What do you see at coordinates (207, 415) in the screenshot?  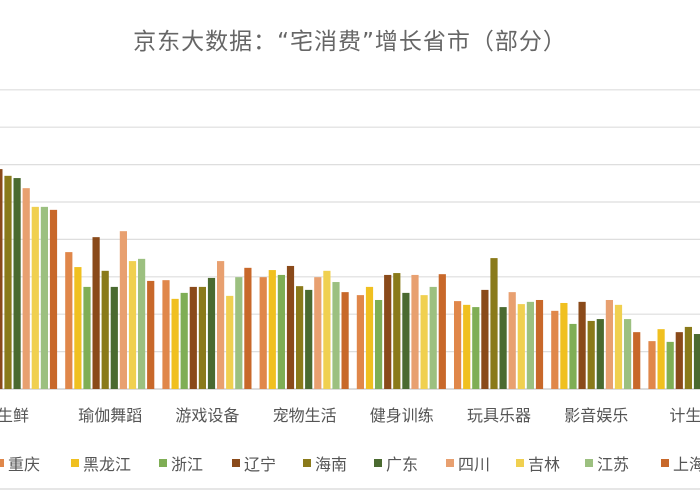 I see `category-label: 游戏设备` at bounding box center [207, 415].